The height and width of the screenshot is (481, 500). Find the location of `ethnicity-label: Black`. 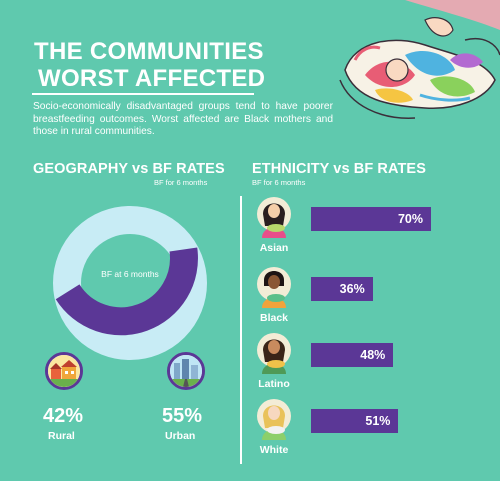

ethnicity-label: Black is located at coordinates (274, 318).